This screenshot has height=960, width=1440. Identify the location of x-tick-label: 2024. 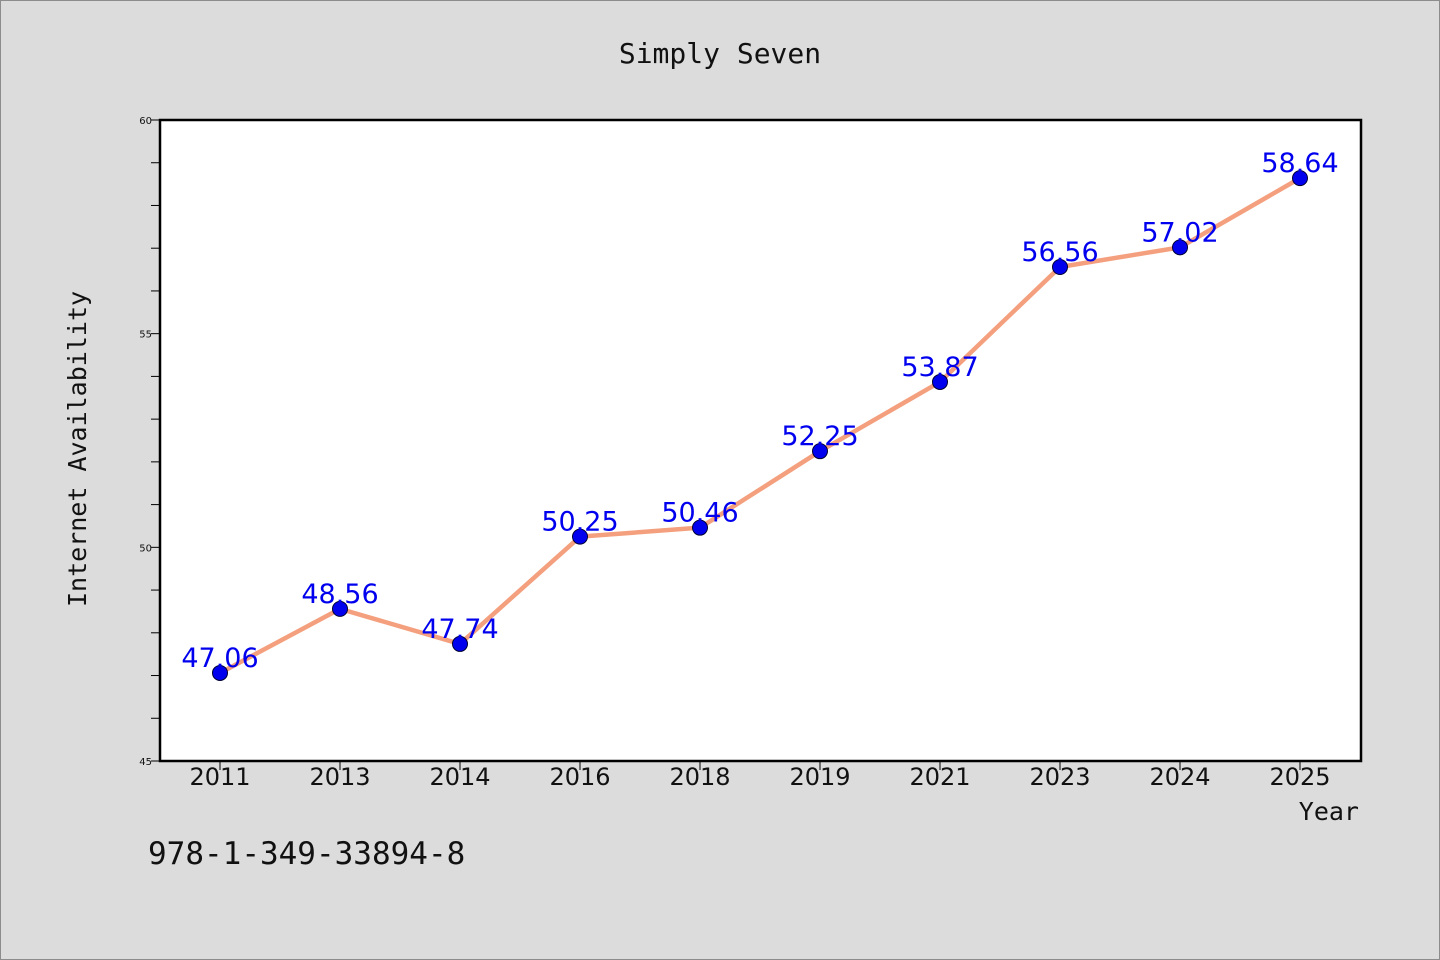
(1179, 777).